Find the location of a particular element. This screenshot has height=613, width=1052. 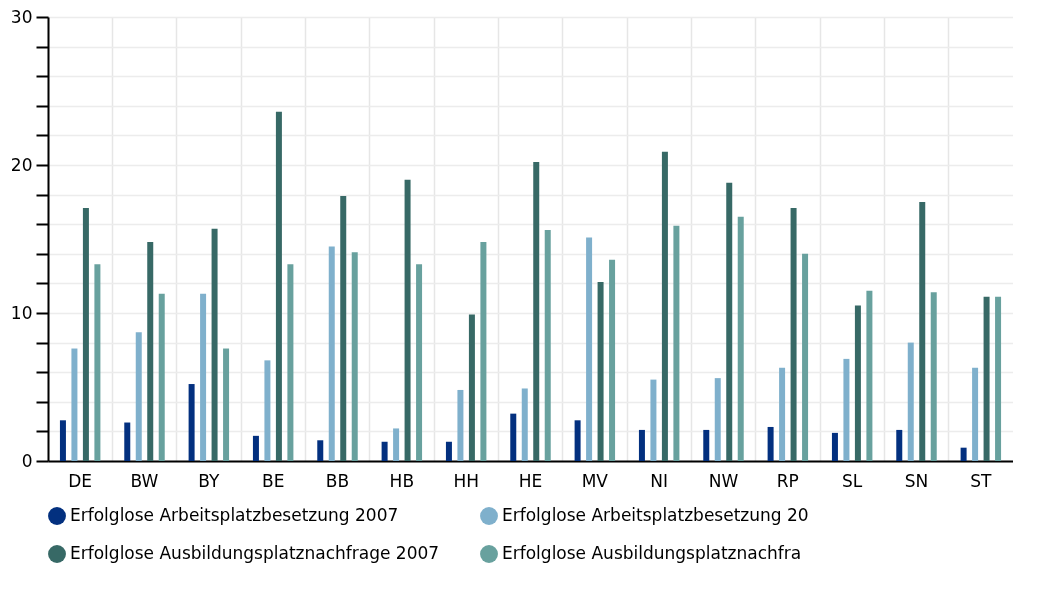

x-tick-label: NW is located at coordinates (723, 480).